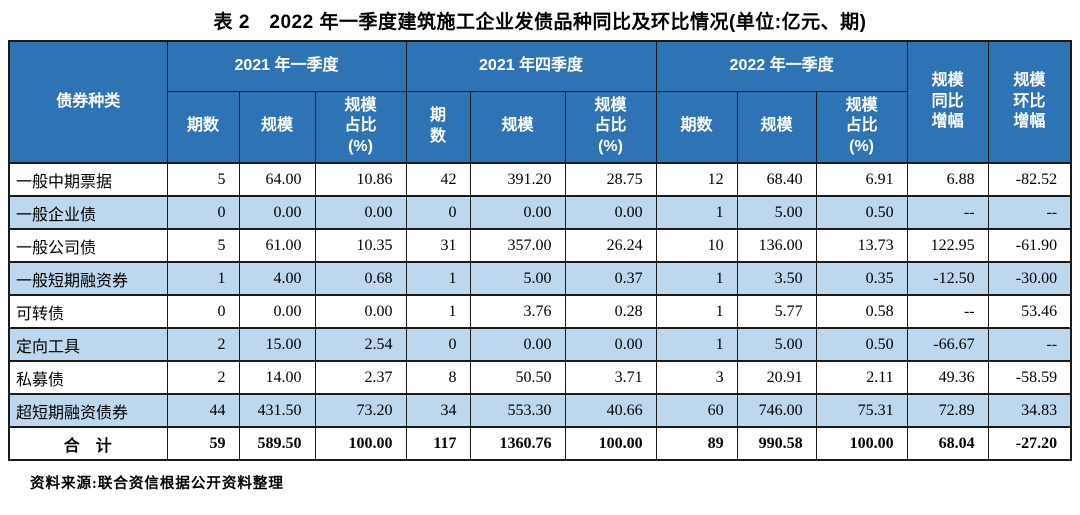  Describe the element at coordinates (88, 102) in the screenshot. I see `header-bond-type: 债券种类` at that location.